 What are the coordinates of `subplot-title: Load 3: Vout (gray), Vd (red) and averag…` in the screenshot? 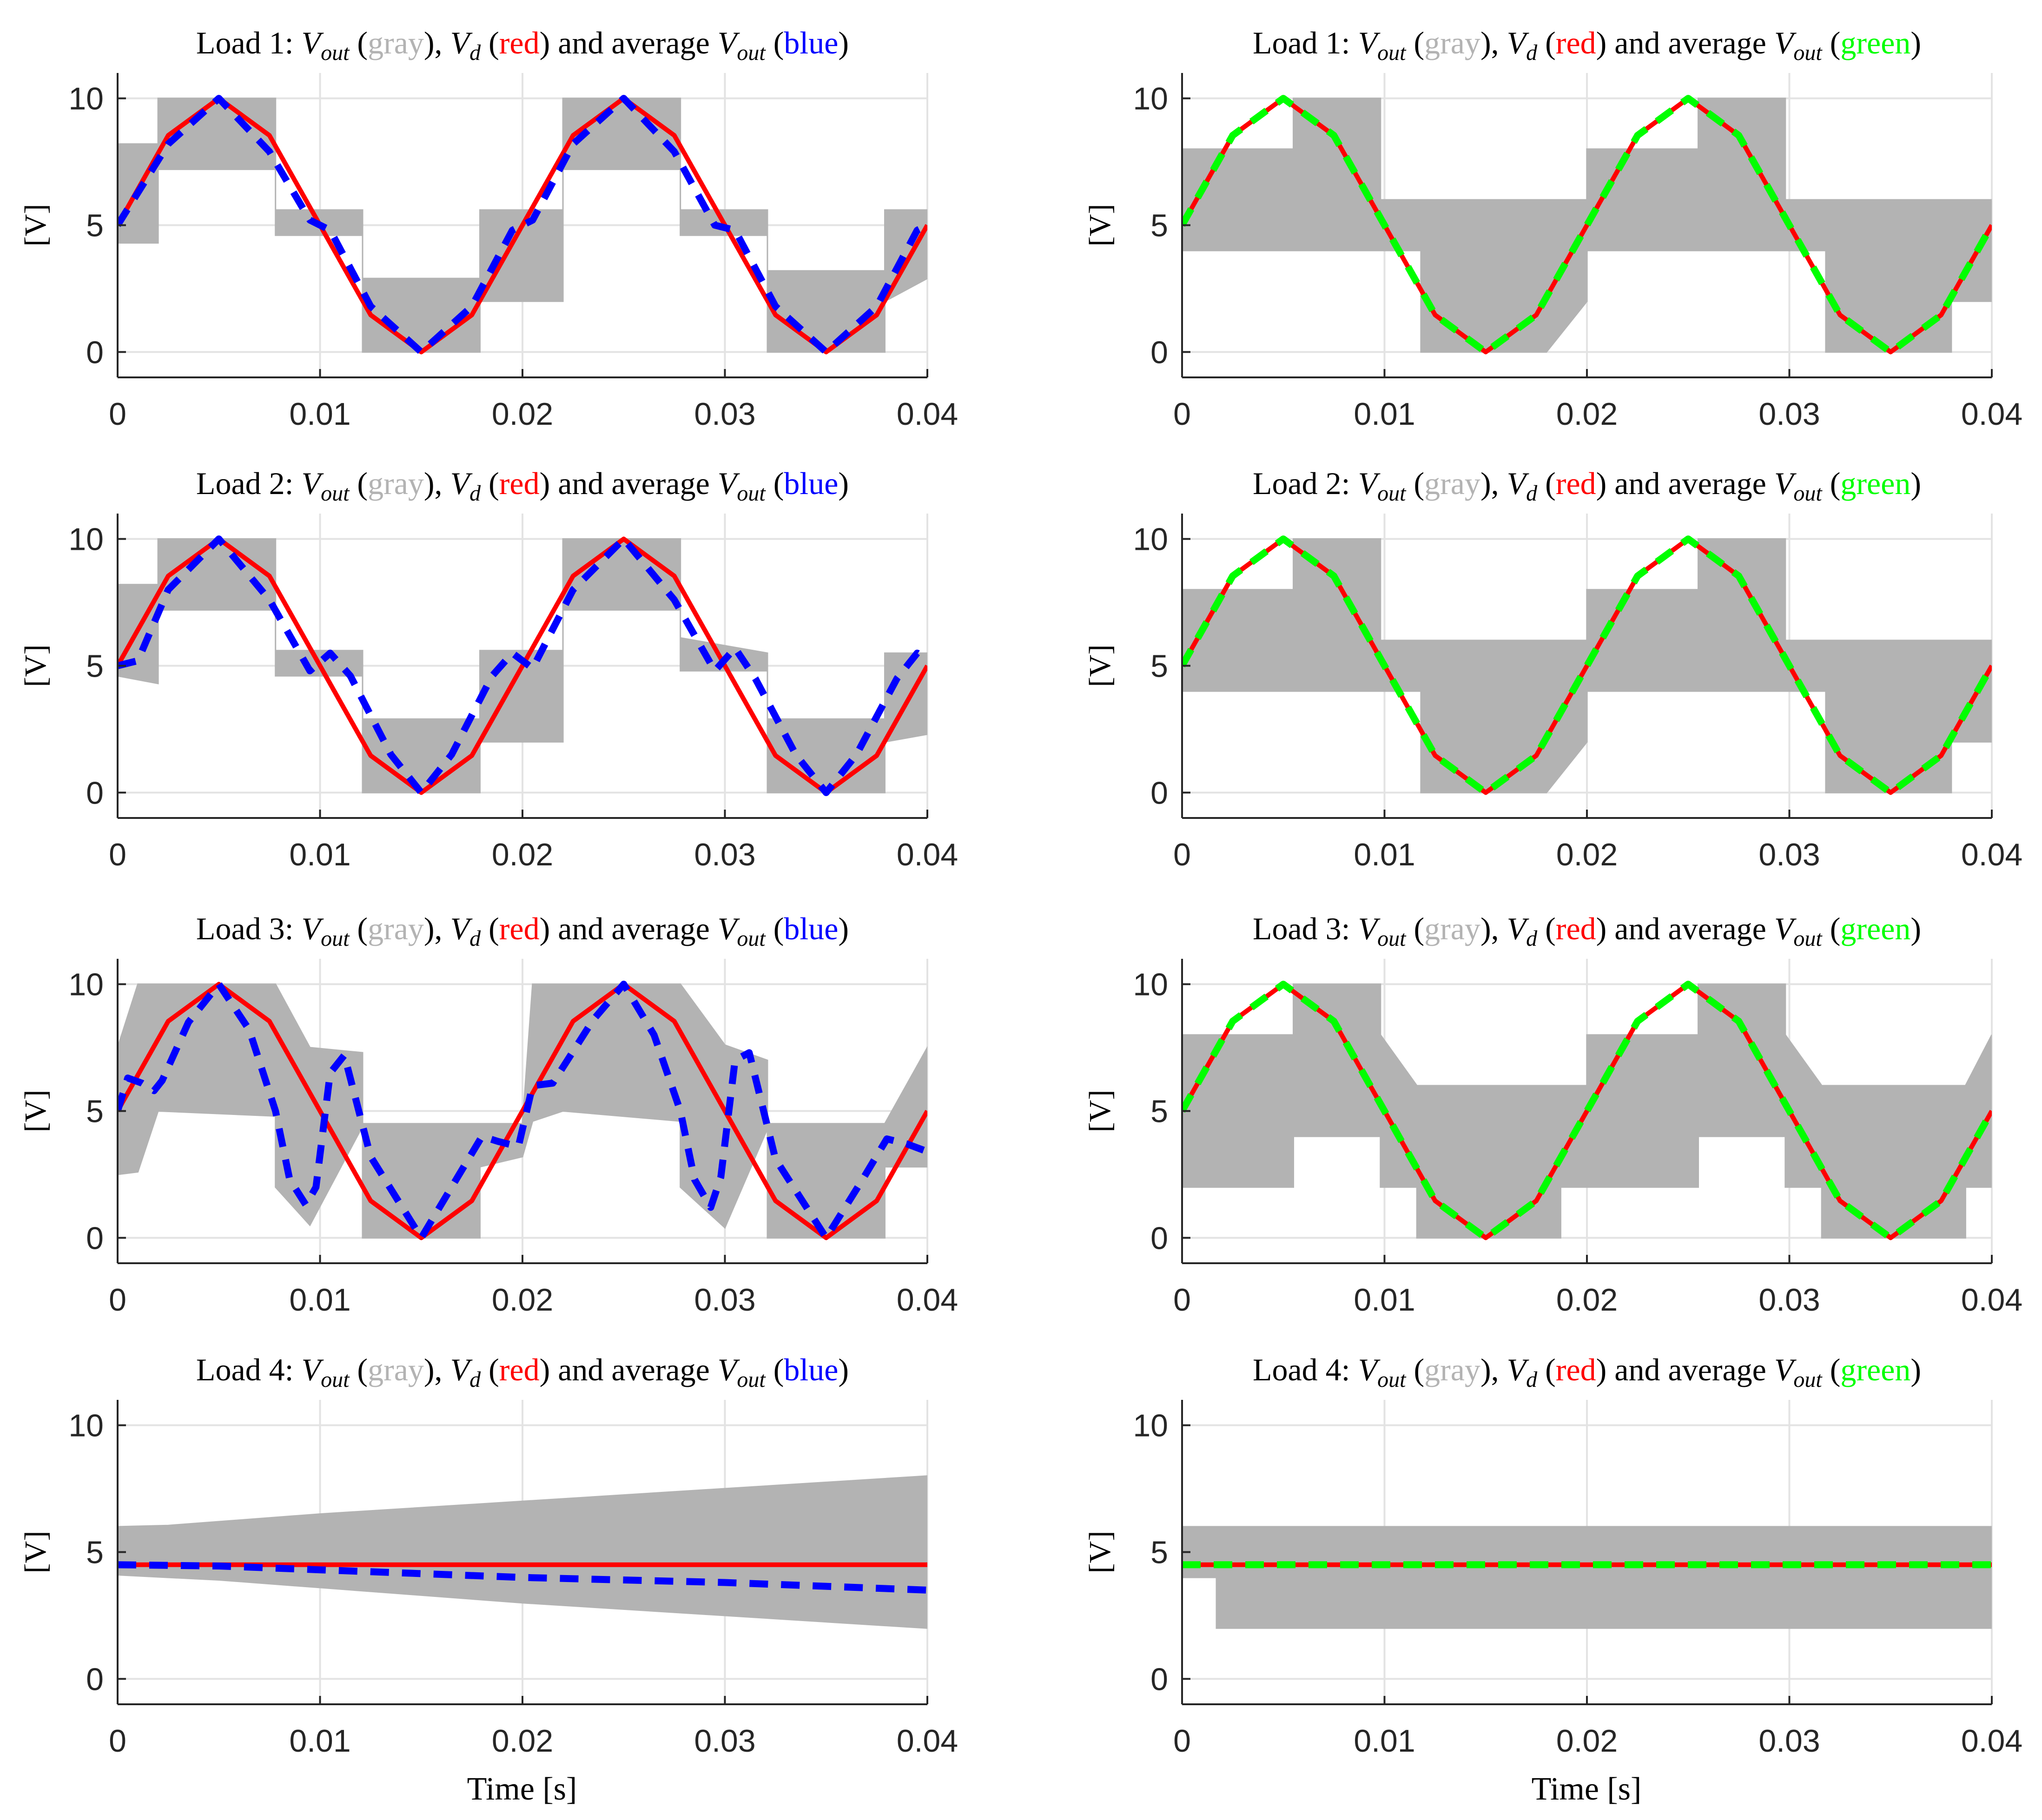 It's located at (523, 931).